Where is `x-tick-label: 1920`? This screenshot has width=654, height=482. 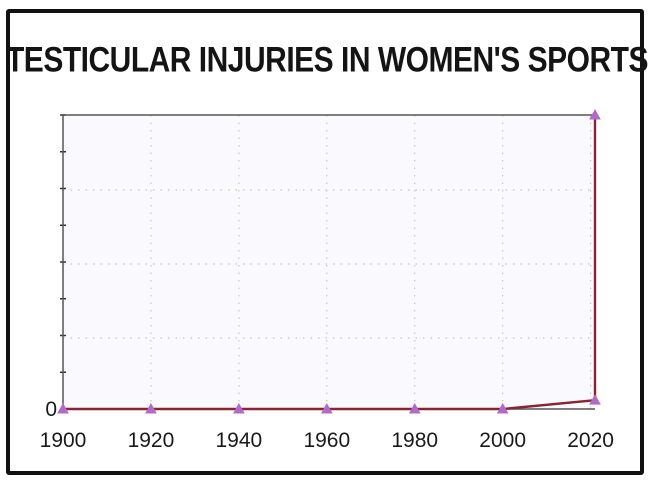 x-tick-label: 1920 is located at coordinates (151, 440).